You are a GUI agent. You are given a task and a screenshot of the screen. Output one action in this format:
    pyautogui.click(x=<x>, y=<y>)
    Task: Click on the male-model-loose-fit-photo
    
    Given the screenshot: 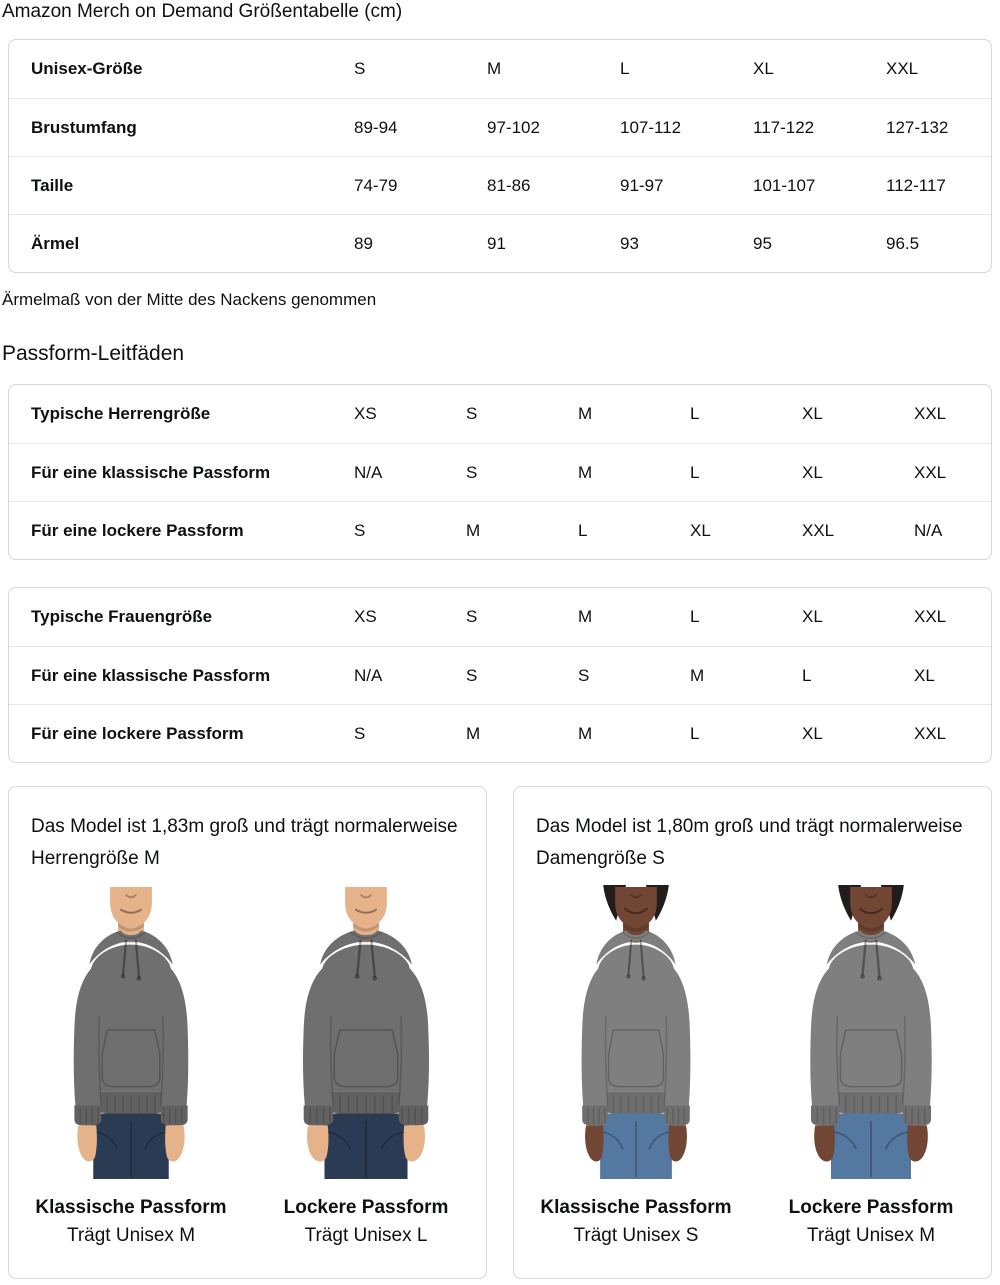 What is the action you would take?
    pyautogui.click(x=366, y=1032)
    